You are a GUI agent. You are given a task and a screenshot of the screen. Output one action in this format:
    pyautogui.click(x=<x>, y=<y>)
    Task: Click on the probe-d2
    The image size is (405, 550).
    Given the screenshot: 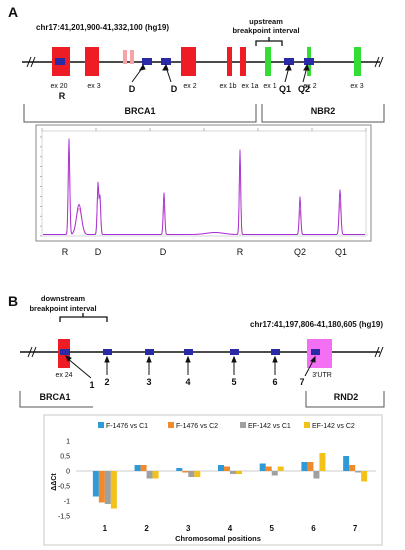 What is the action you would take?
    pyautogui.click(x=166, y=61)
    